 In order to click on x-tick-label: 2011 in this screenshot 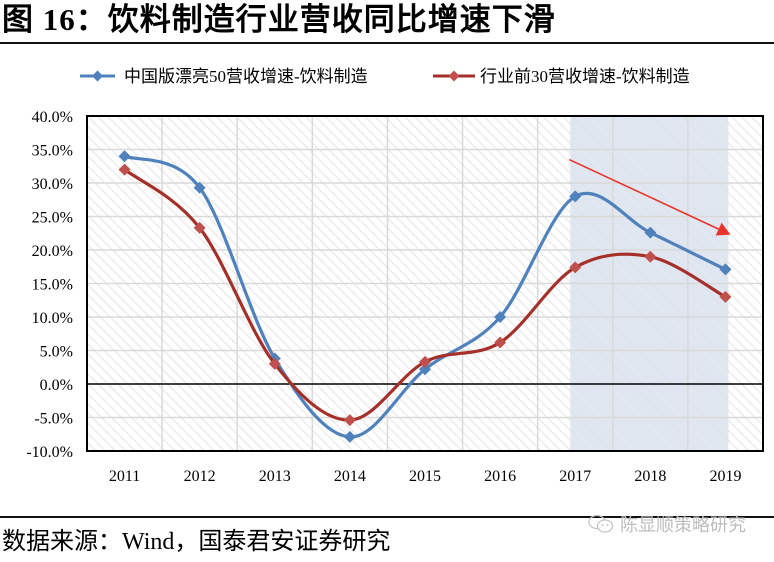, I will do `click(124, 476)`.